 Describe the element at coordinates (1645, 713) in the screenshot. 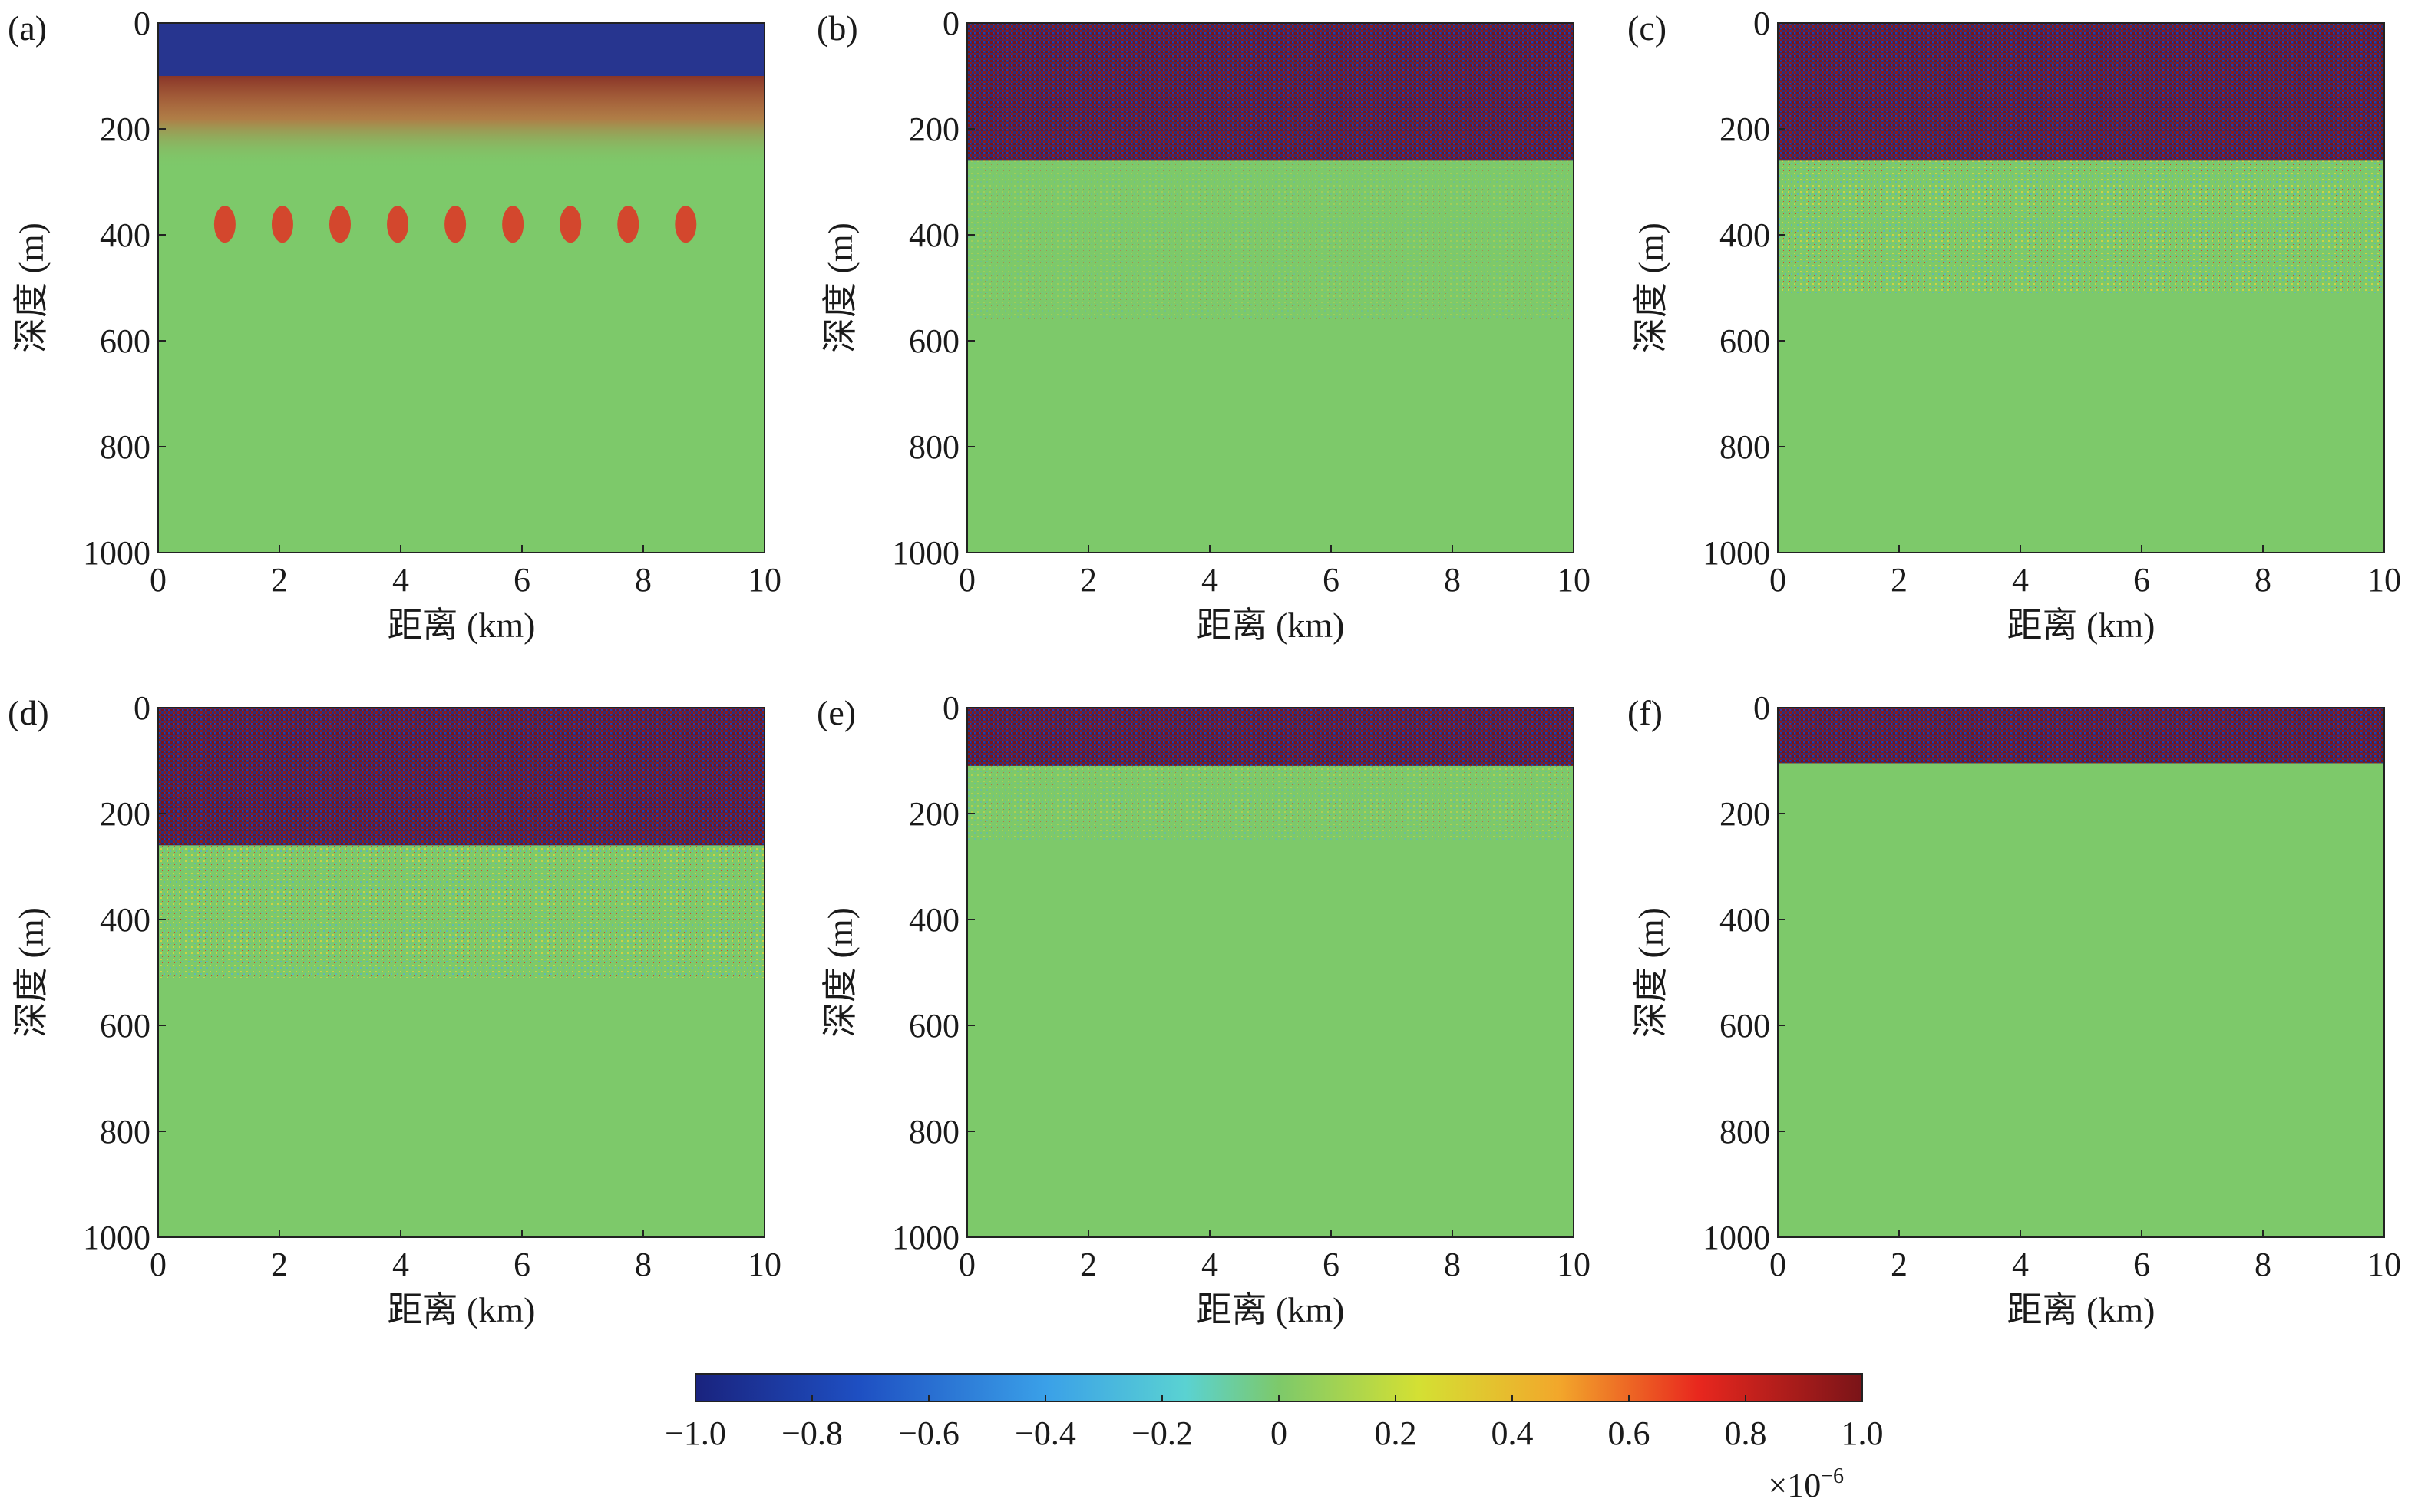

I see `panel-title: (f)` at that location.